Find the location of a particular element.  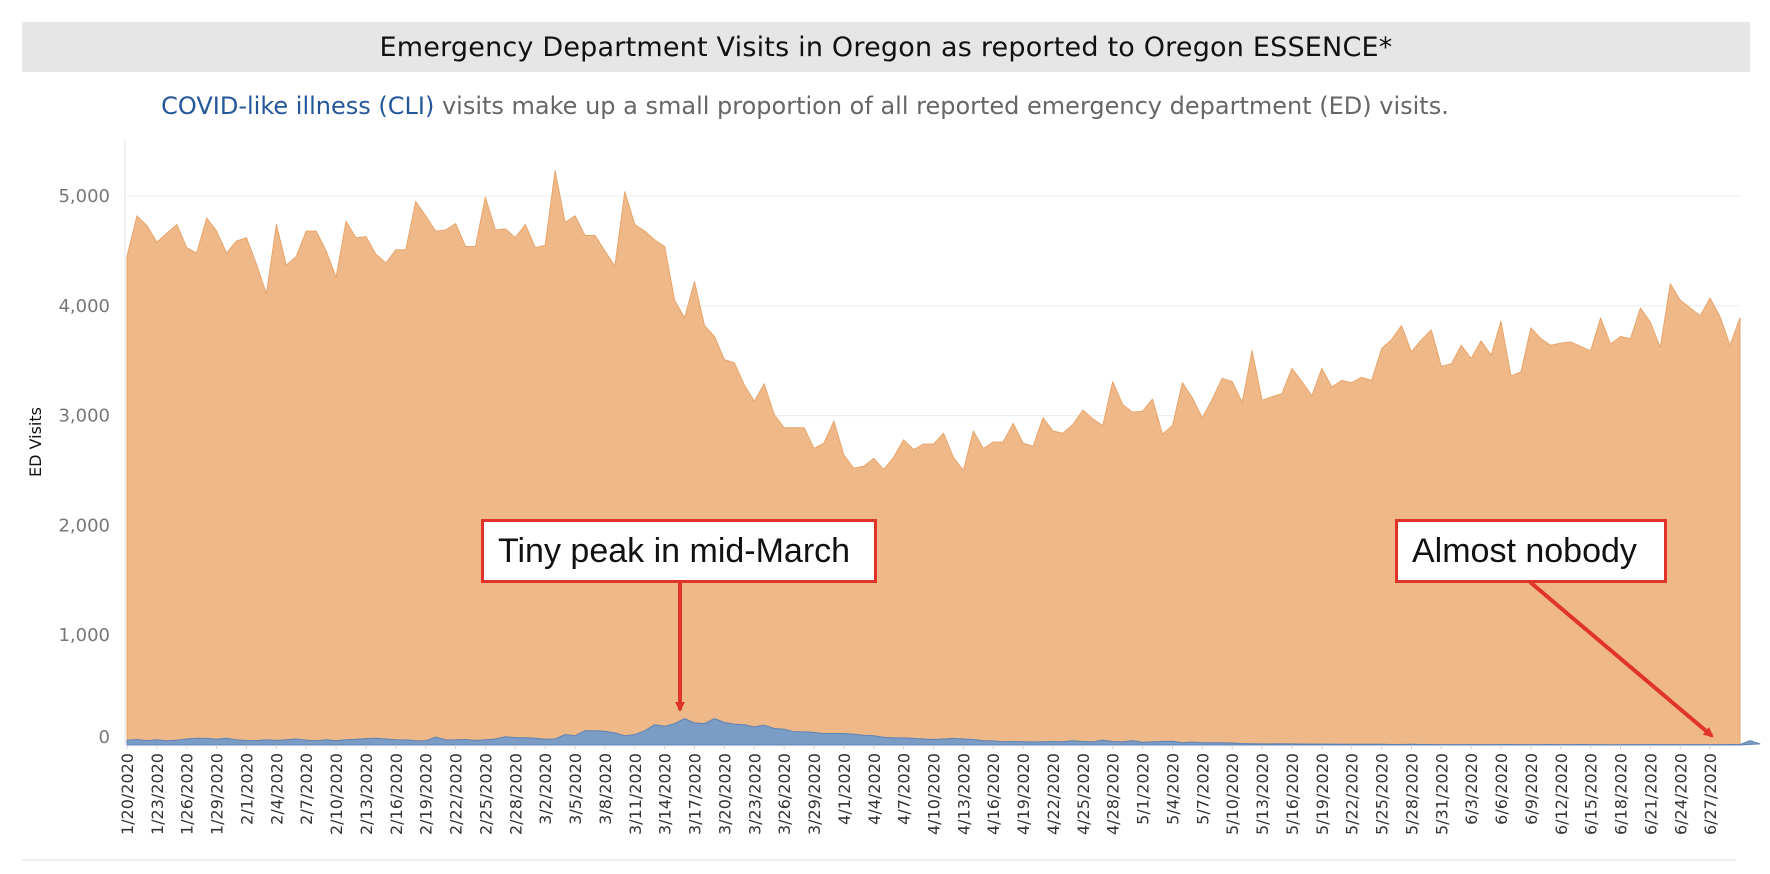

x-tick-label: 2/7/2020 is located at coordinates (306, 789).